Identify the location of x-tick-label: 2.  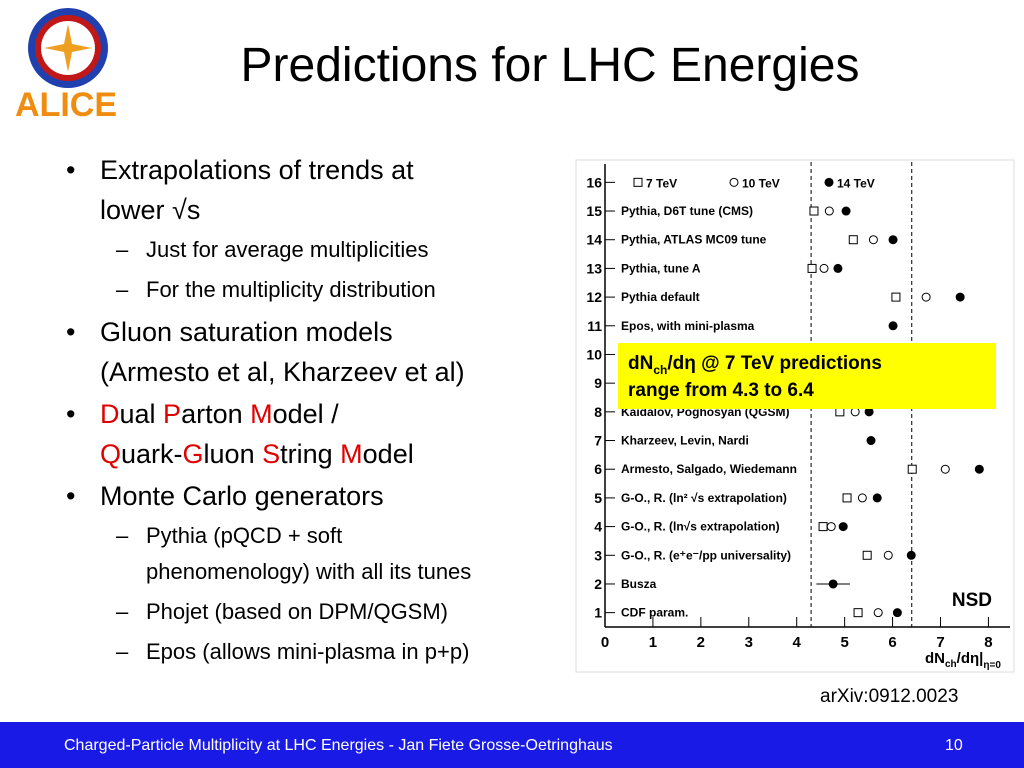
(701, 642).